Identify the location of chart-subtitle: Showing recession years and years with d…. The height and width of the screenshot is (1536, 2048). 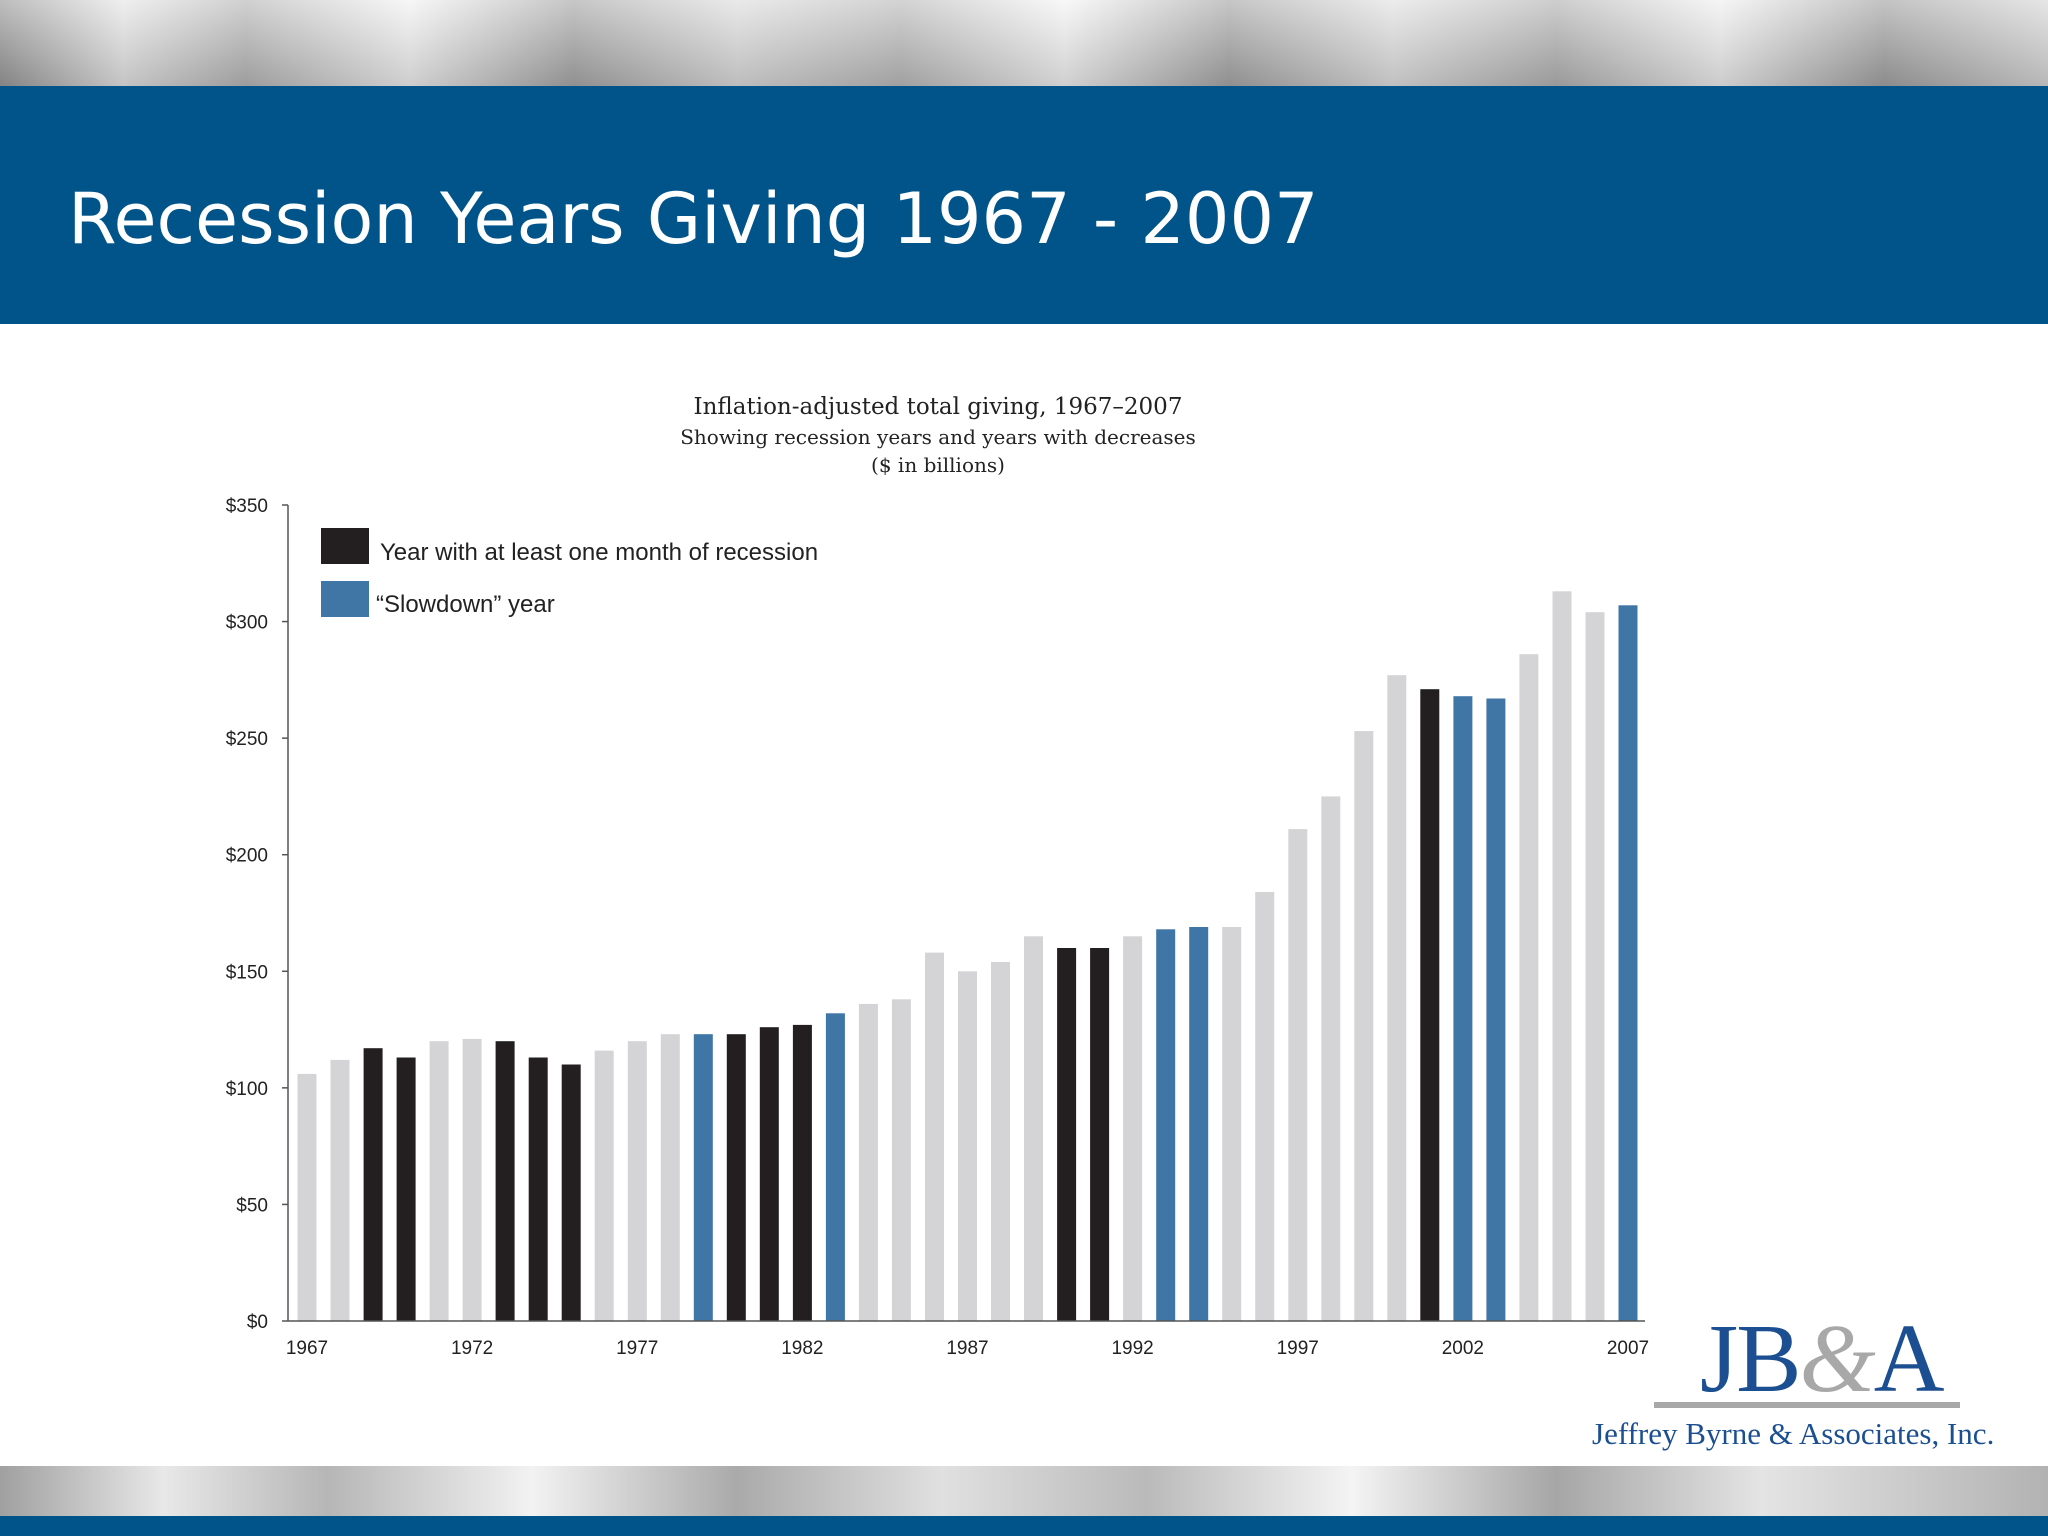
(938, 437).